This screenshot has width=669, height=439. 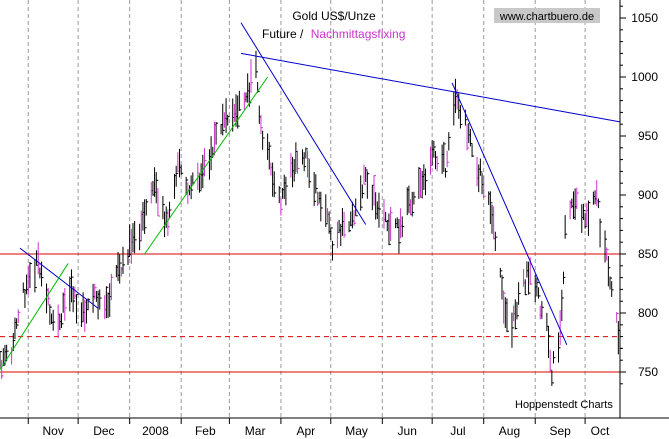 What do you see at coordinates (648, 136) in the screenshot?
I see `y-tick-label-950: 950` at bounding box center [648, 136].